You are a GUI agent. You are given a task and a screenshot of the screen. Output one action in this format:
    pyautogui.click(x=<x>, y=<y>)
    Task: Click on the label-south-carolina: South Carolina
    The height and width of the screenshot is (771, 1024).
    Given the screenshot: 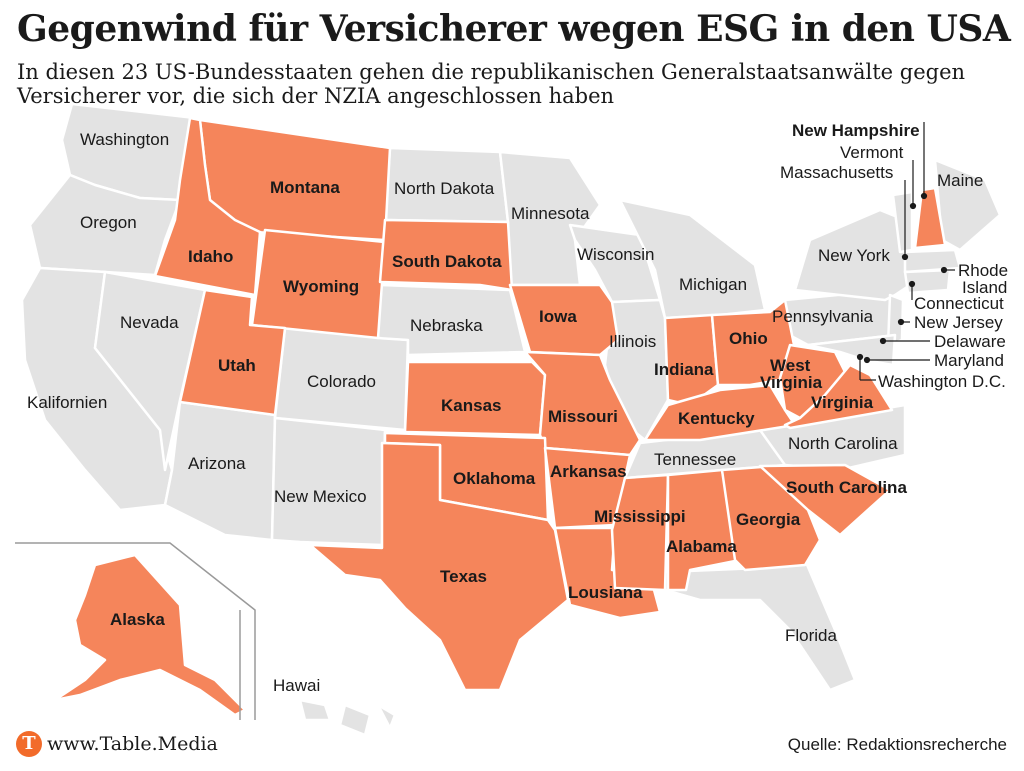 What is the action you would take?
    pyautogui.click(x=846, y=487)
    